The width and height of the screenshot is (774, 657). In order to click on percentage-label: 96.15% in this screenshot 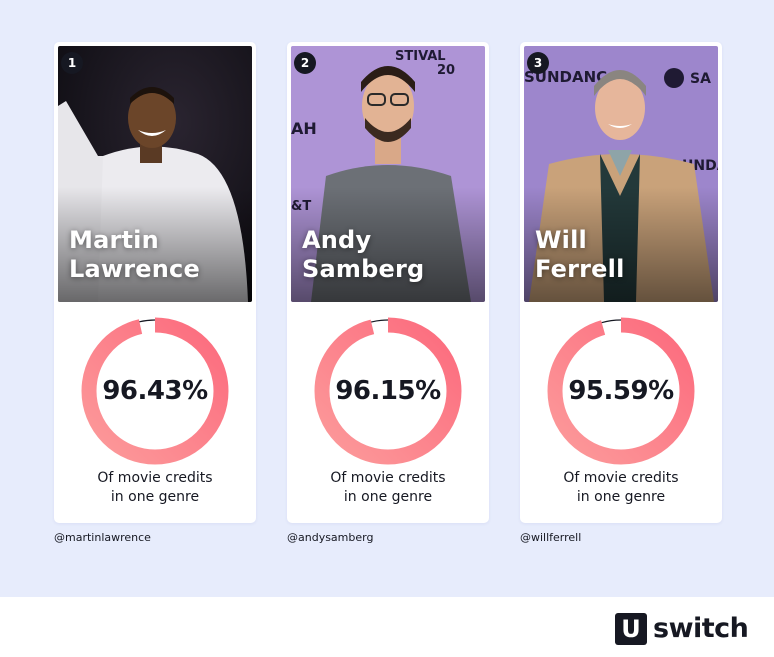, I will do `click(388, 391)`.